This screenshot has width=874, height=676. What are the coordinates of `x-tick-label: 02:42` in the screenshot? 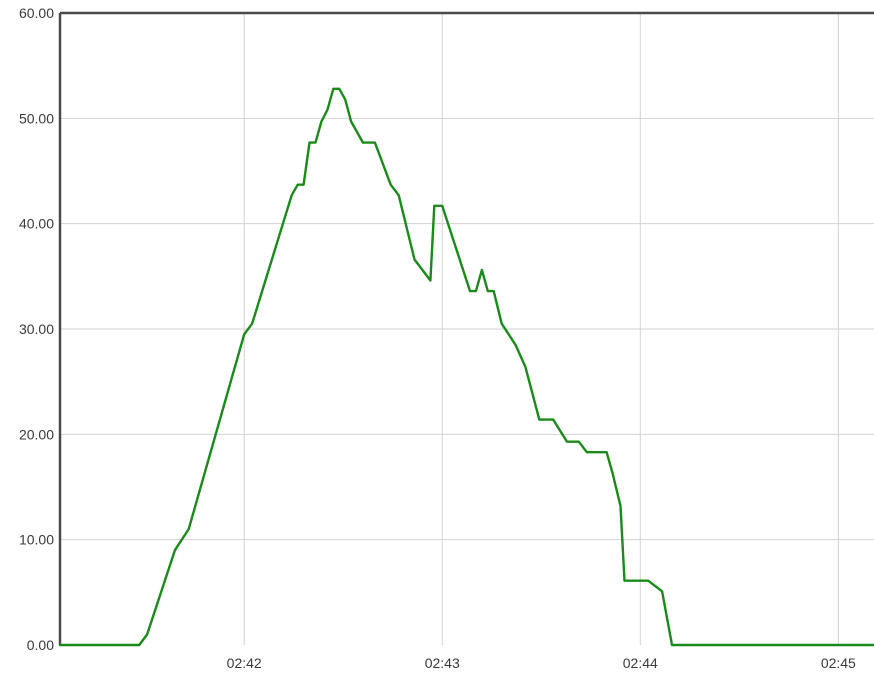 It's located at (244, 663).